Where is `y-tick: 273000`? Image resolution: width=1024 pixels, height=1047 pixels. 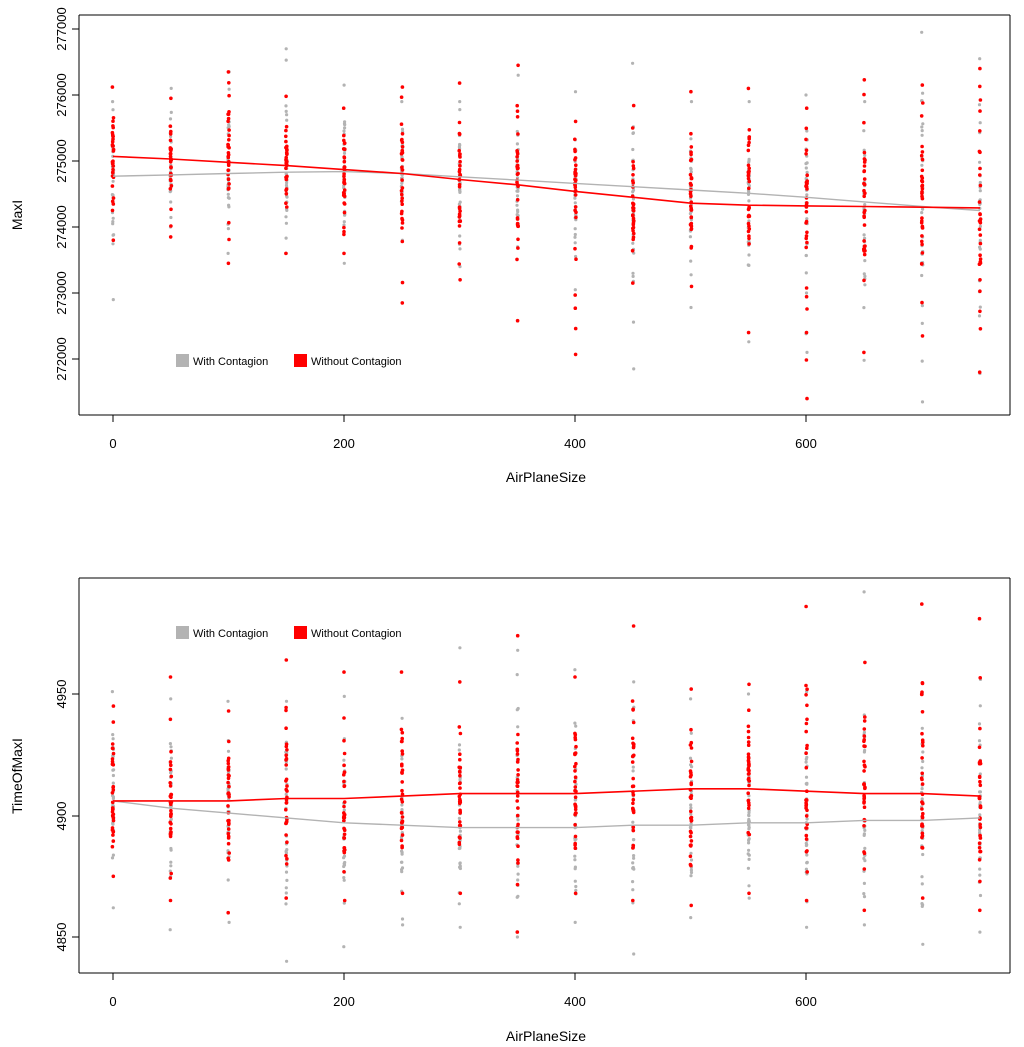
y-tick: 273000 is located at coordinates (66, 293).